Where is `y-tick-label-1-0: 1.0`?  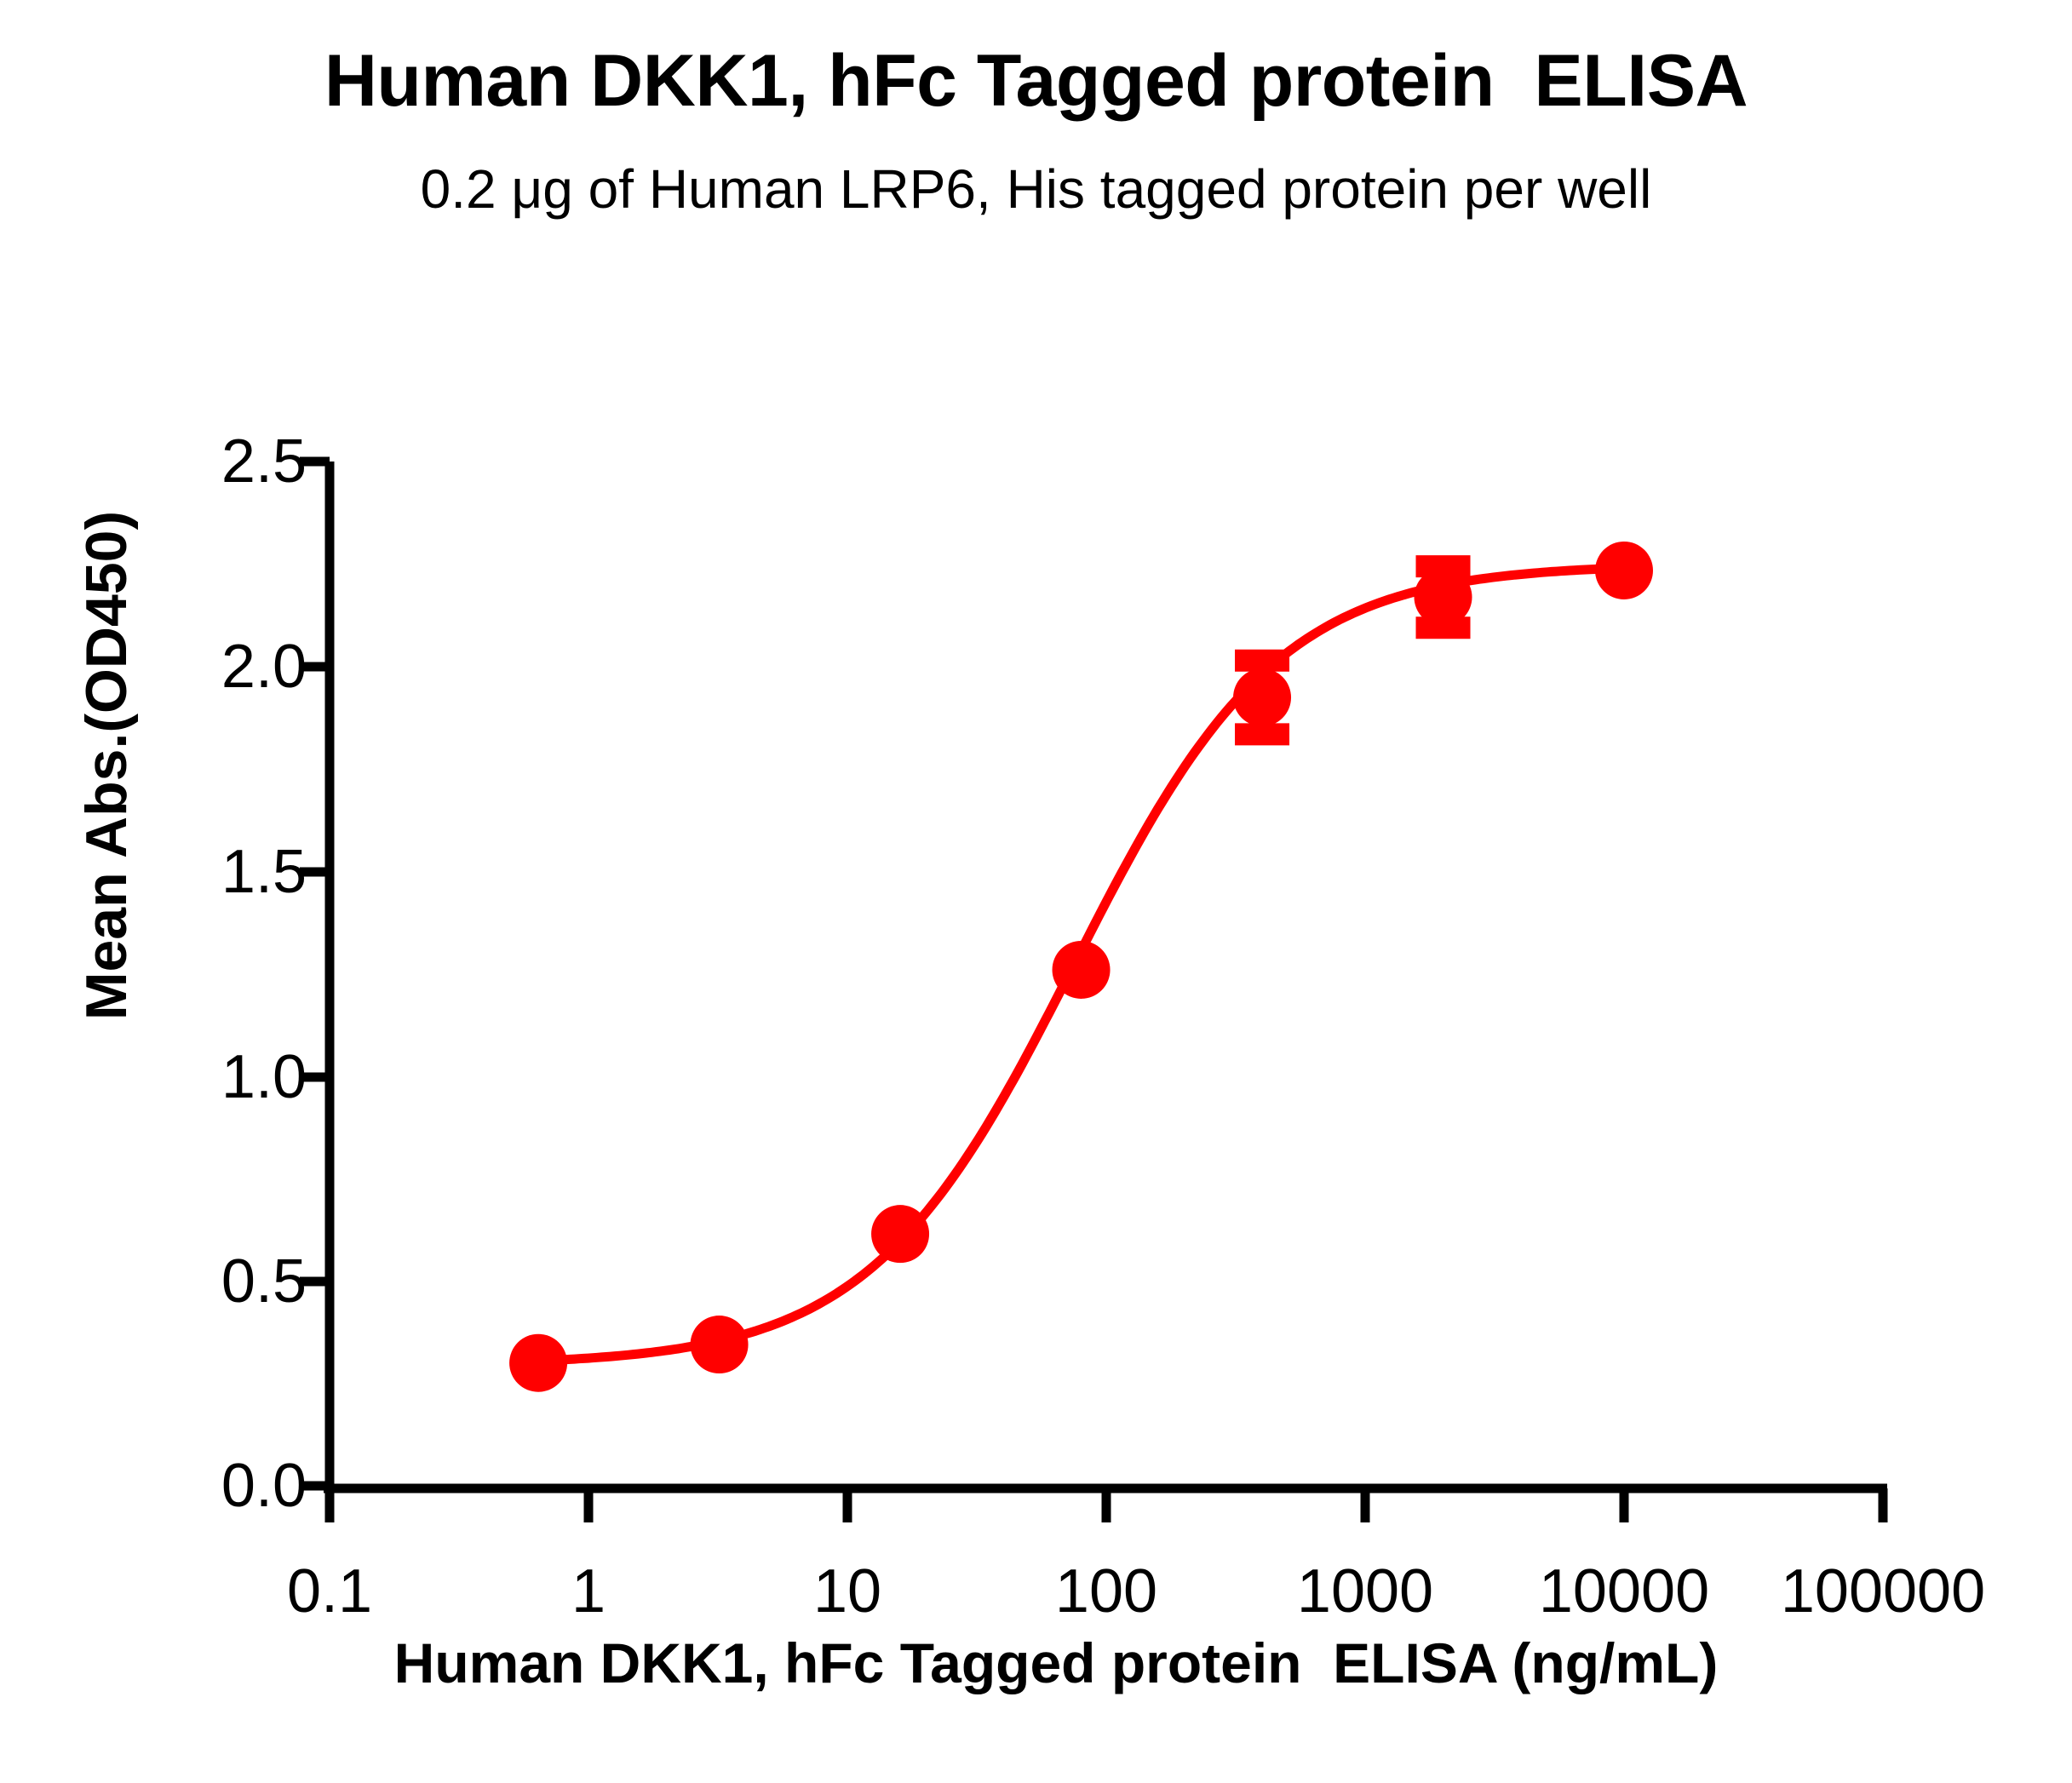
y-tick-label-1-0: 1.0 is located at coordinates (264, 1077).